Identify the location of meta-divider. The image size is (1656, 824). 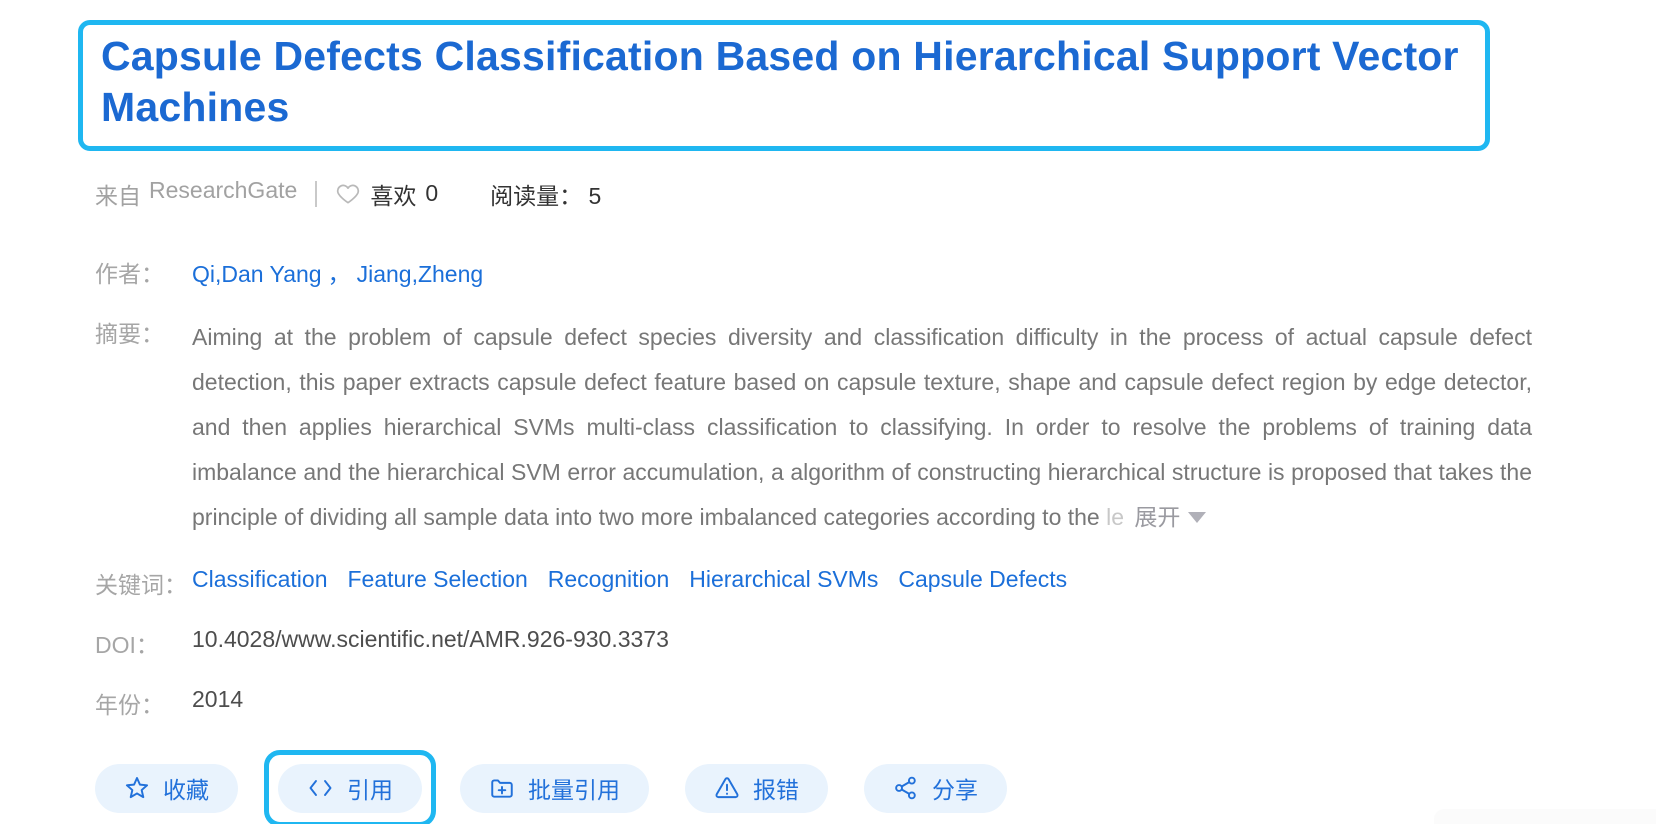
(316, 193).